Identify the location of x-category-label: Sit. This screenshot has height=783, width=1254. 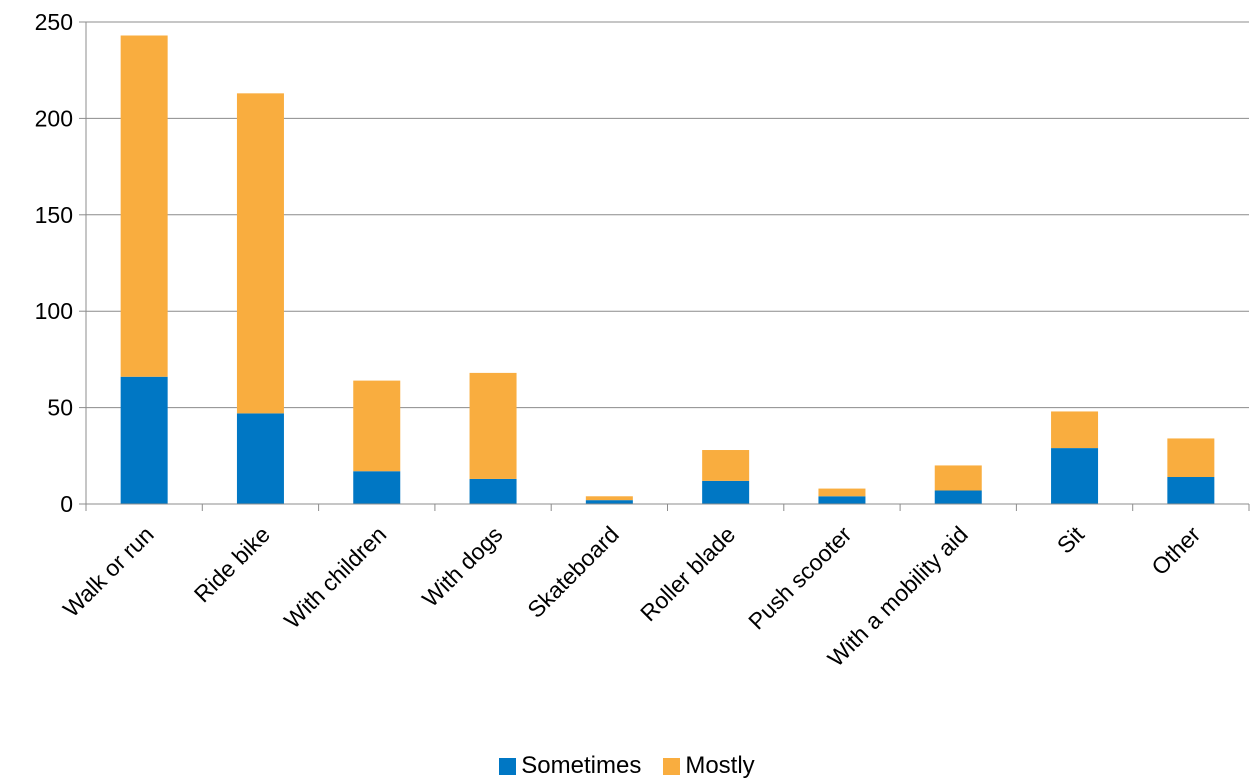
(1071, 540).